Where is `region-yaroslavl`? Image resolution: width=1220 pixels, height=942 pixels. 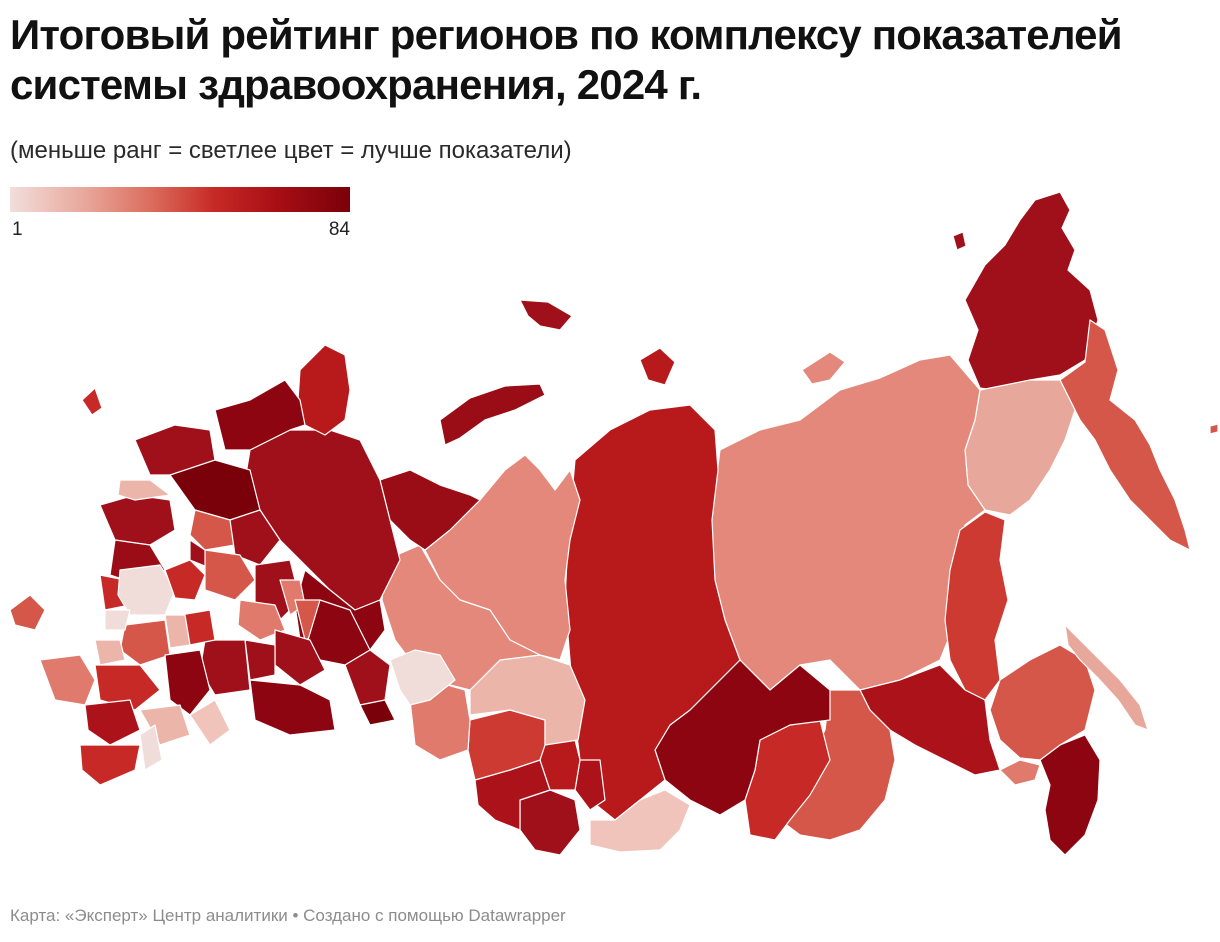 region-yaroslavl is located at coordinates (212, 530).